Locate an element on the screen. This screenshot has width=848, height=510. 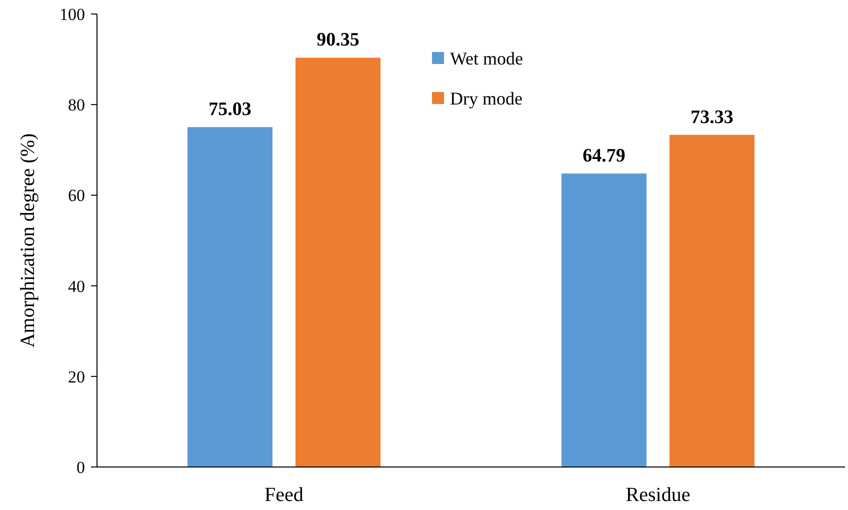
y-tick-label: 0 is located at coordinates (80, 467).